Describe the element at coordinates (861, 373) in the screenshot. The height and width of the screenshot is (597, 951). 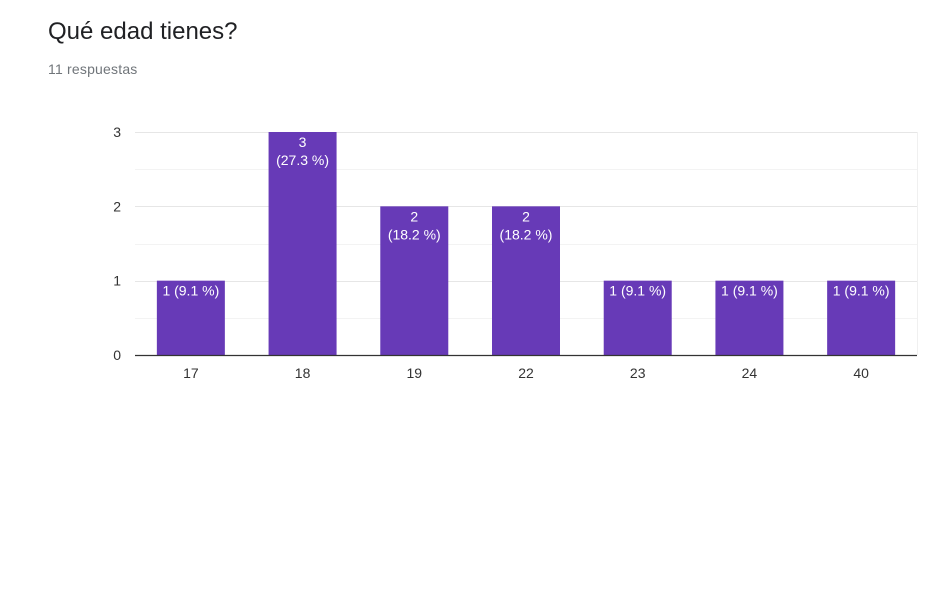
I see `x-tick-label: 40` at that location.